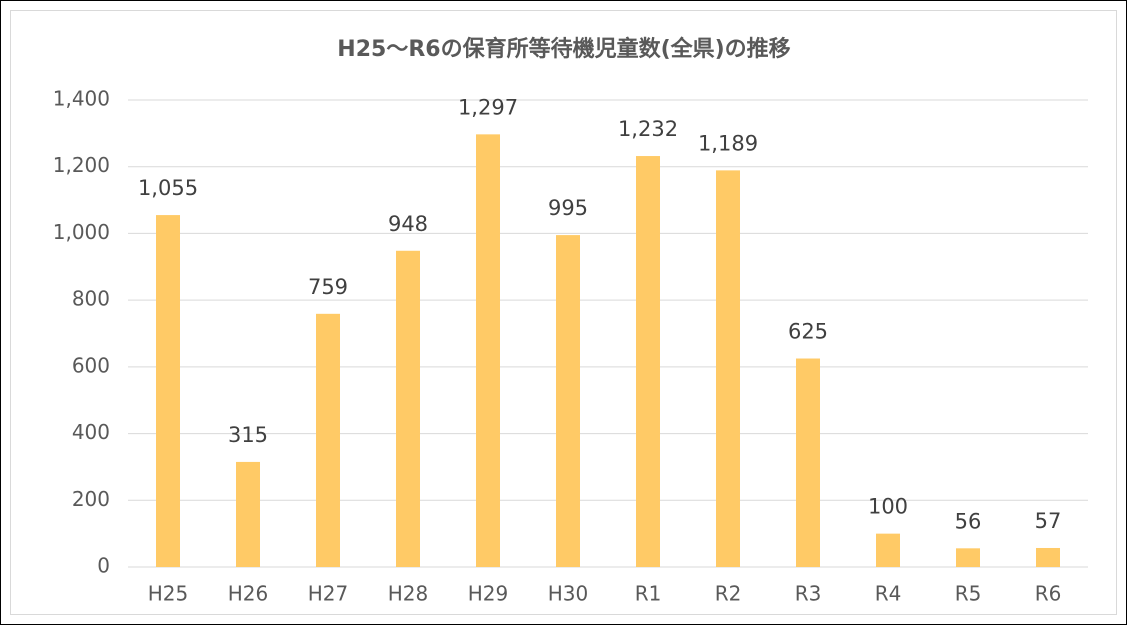 The image size is (1127, 625). I want to click on x-tick-label: R2, so click(728, 594).